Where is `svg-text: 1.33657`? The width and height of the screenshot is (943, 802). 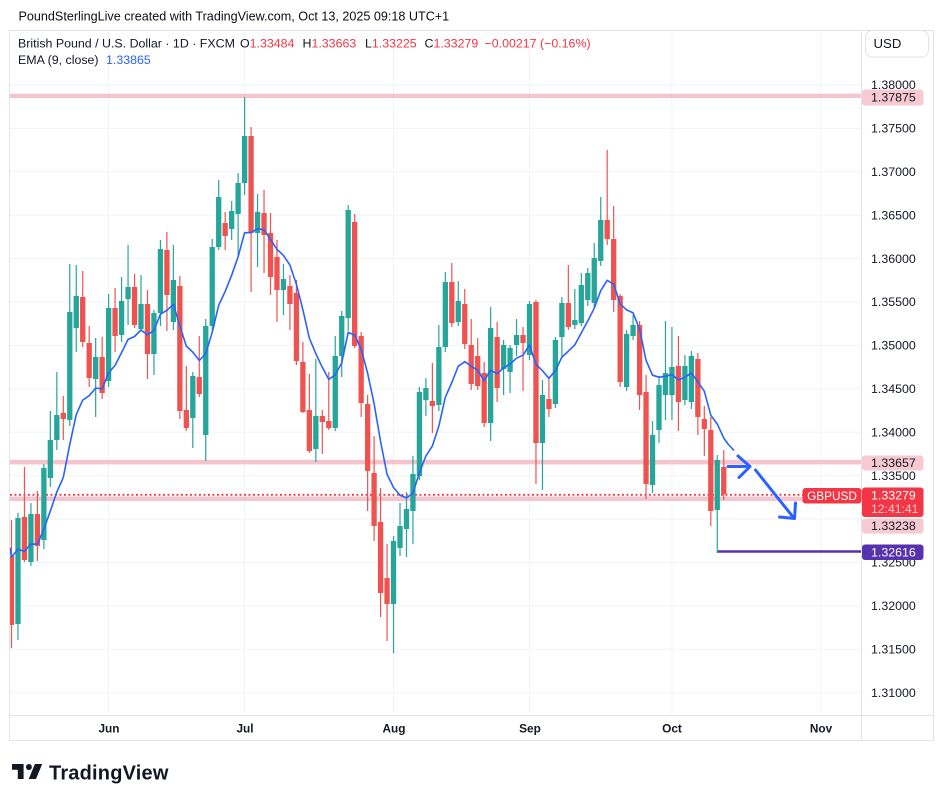 svg-text: 1.33657 is located at coordinates (893, 463).